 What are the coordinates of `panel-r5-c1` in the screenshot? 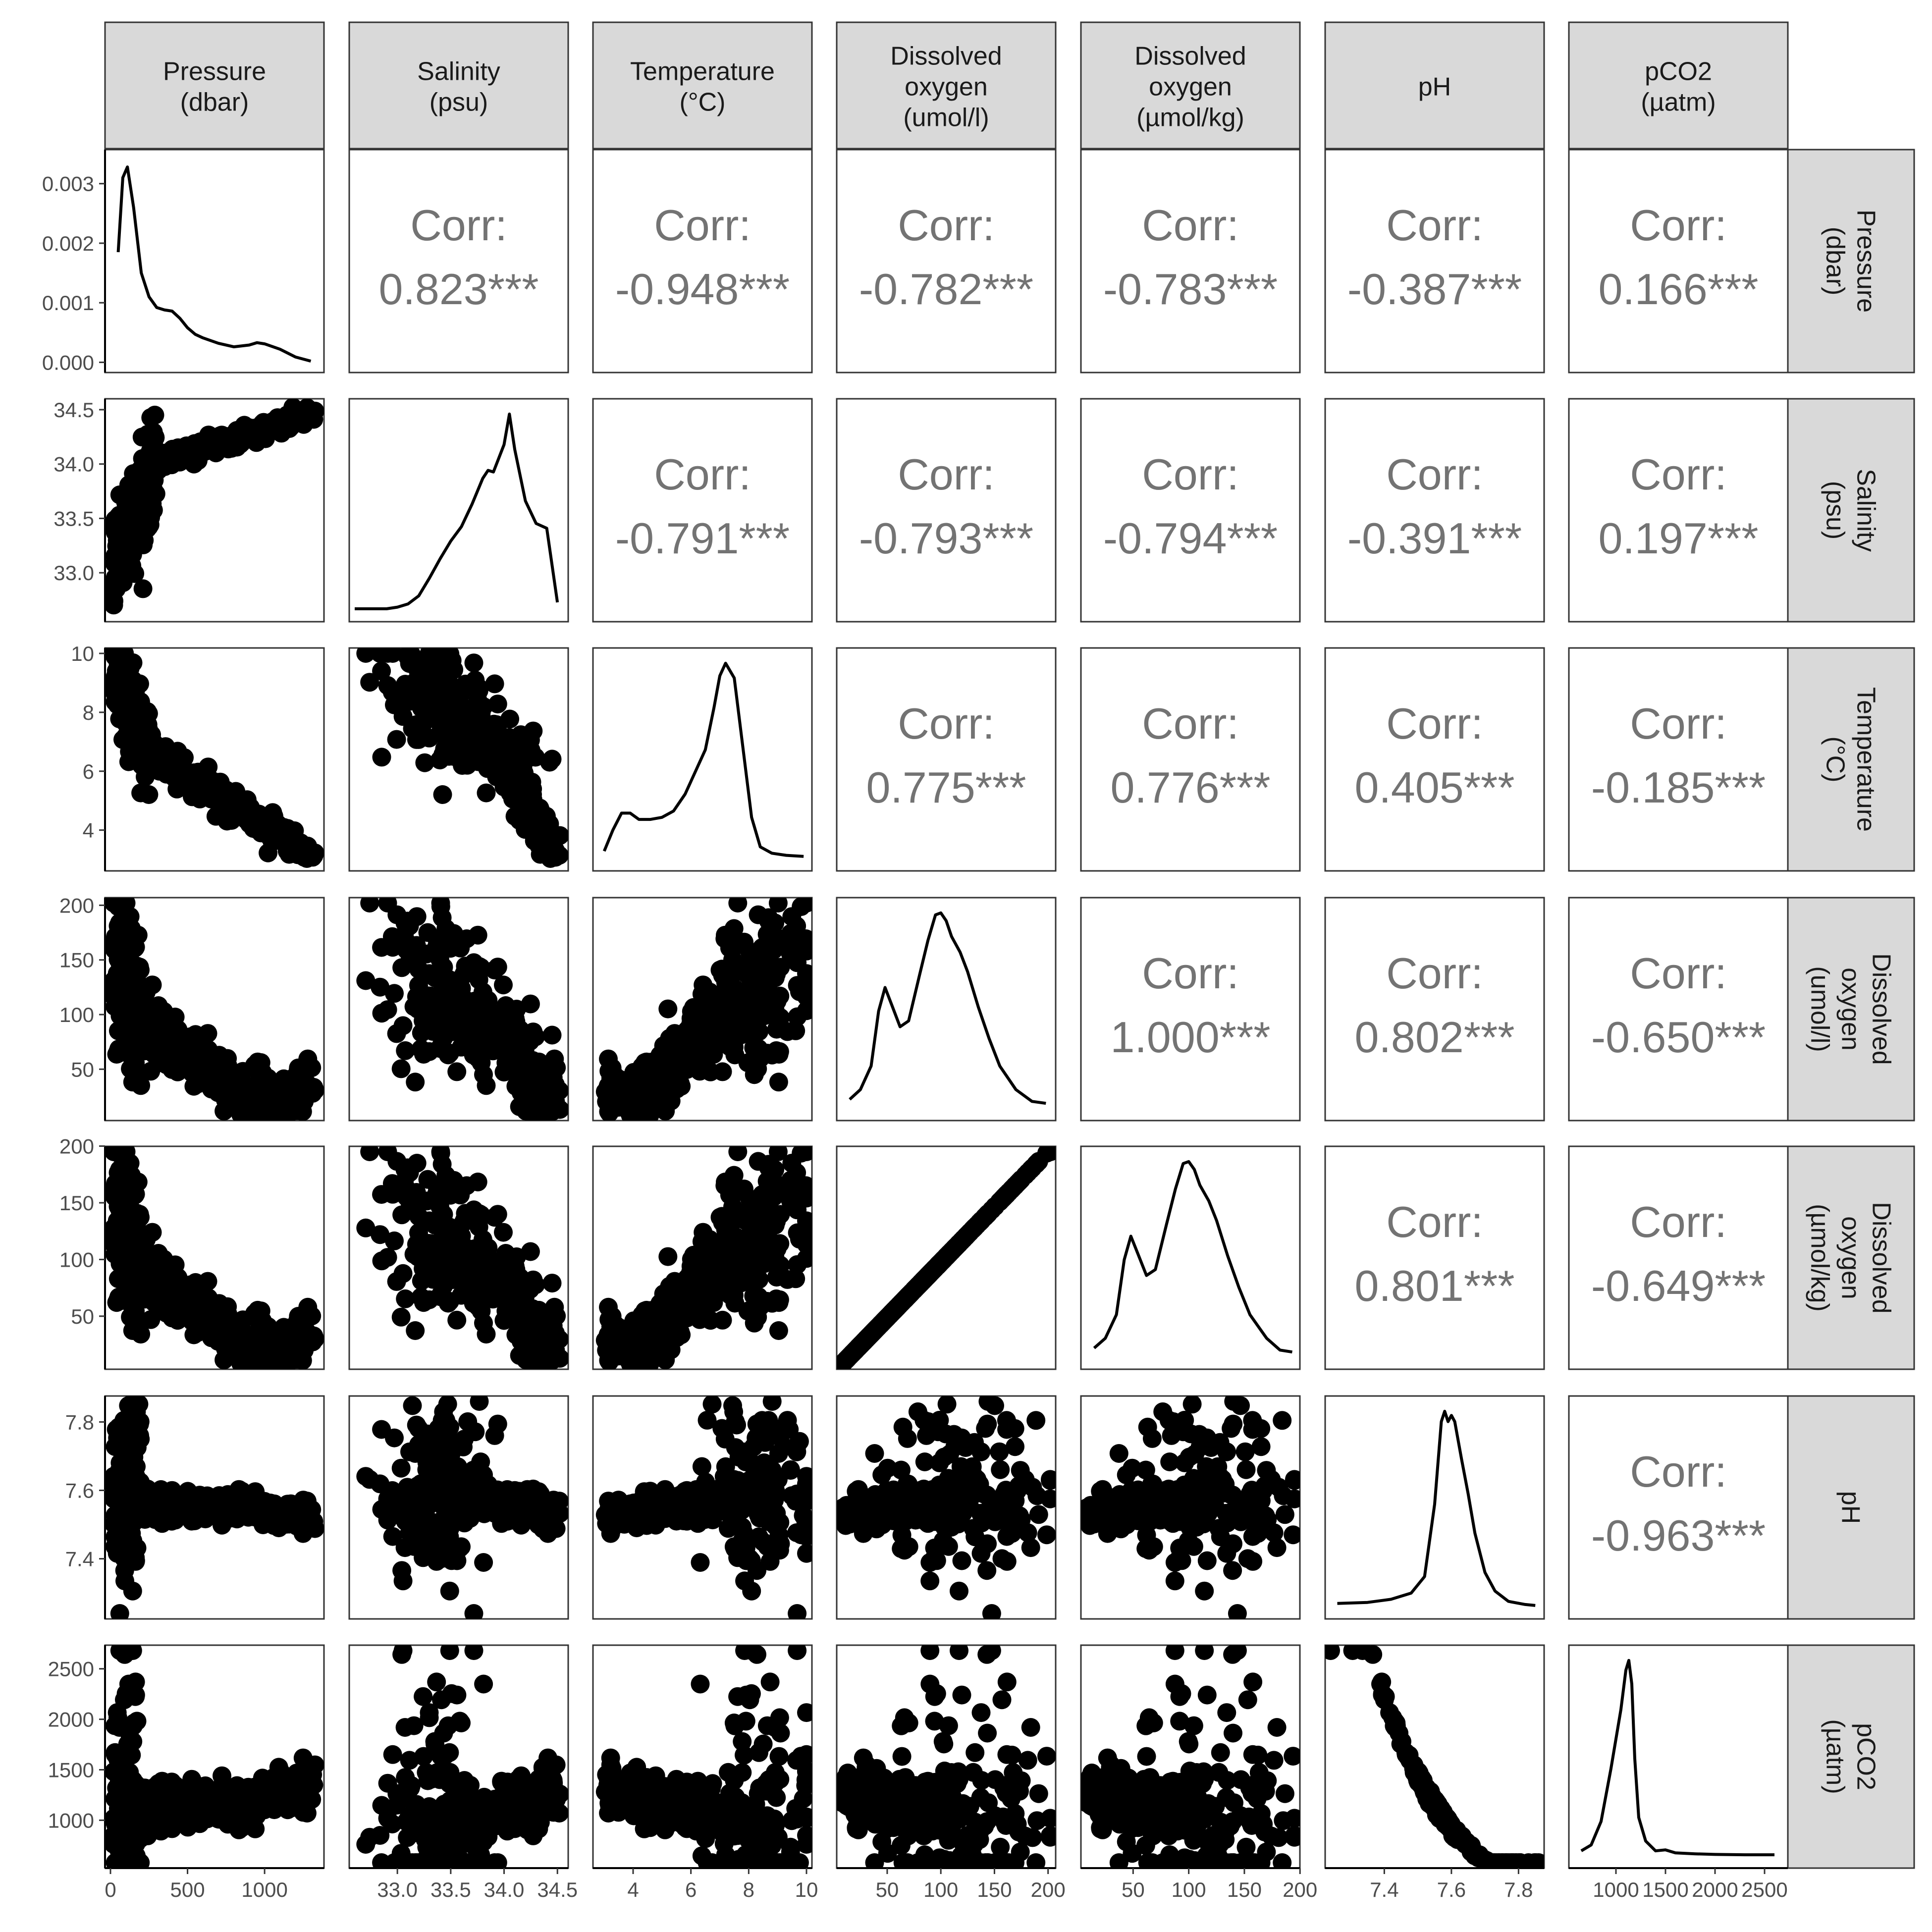 It's located at (214, 1257).